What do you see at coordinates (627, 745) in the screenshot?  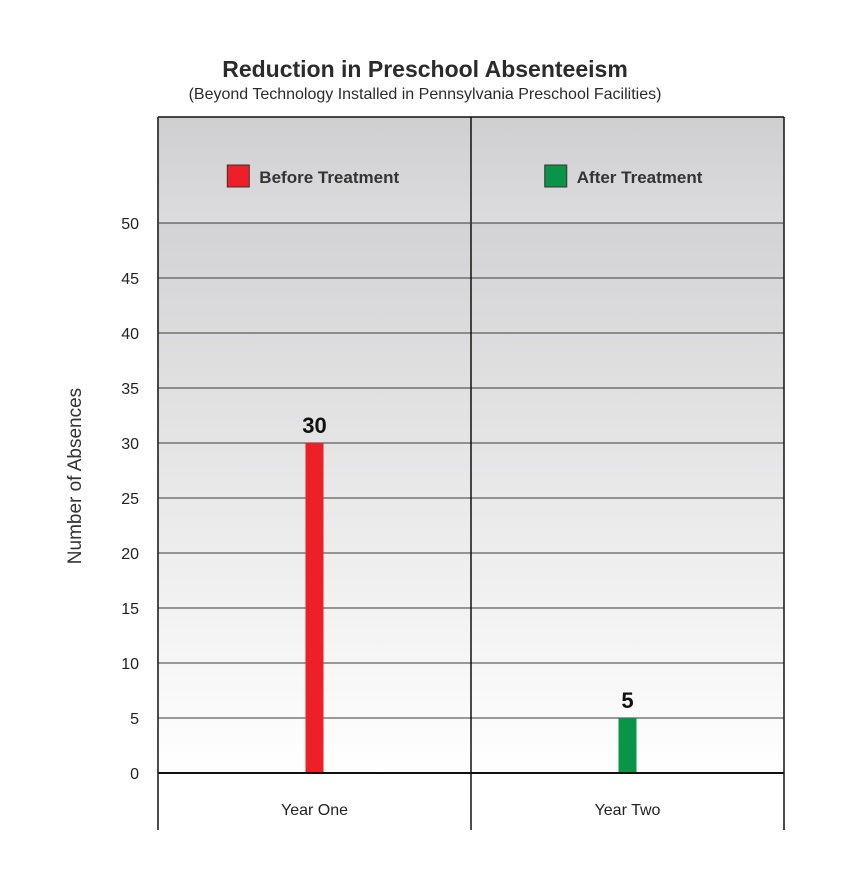 I see `bar-after-treatment` at bounding box center [627, 745].